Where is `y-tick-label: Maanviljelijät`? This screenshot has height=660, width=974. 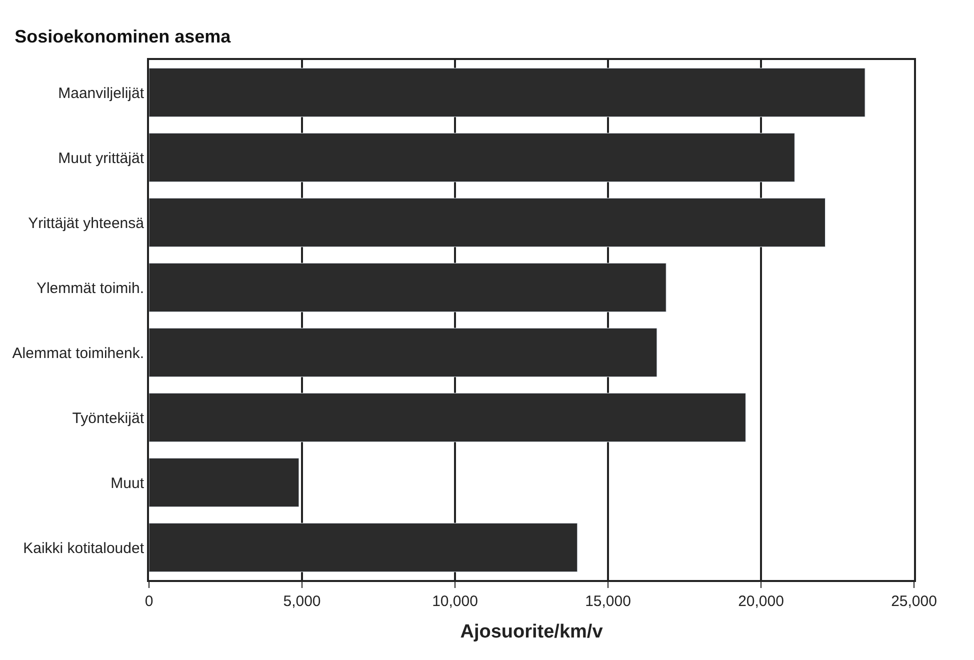 y-tick-label: Maanviljelijät is located at coordinates (101, 93).